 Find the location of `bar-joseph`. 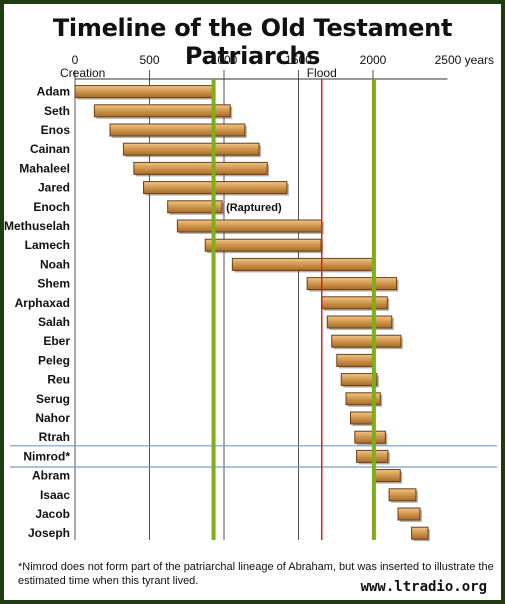

bar-joseph is located at coordinates (420, 533).